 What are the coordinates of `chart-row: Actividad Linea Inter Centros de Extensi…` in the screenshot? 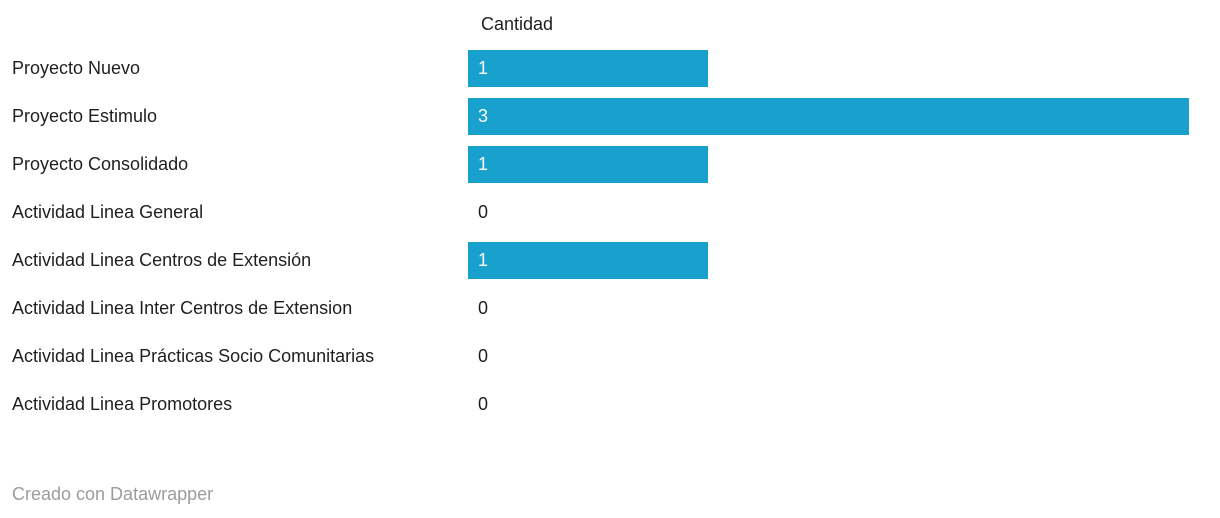 It's located at (610, 308).